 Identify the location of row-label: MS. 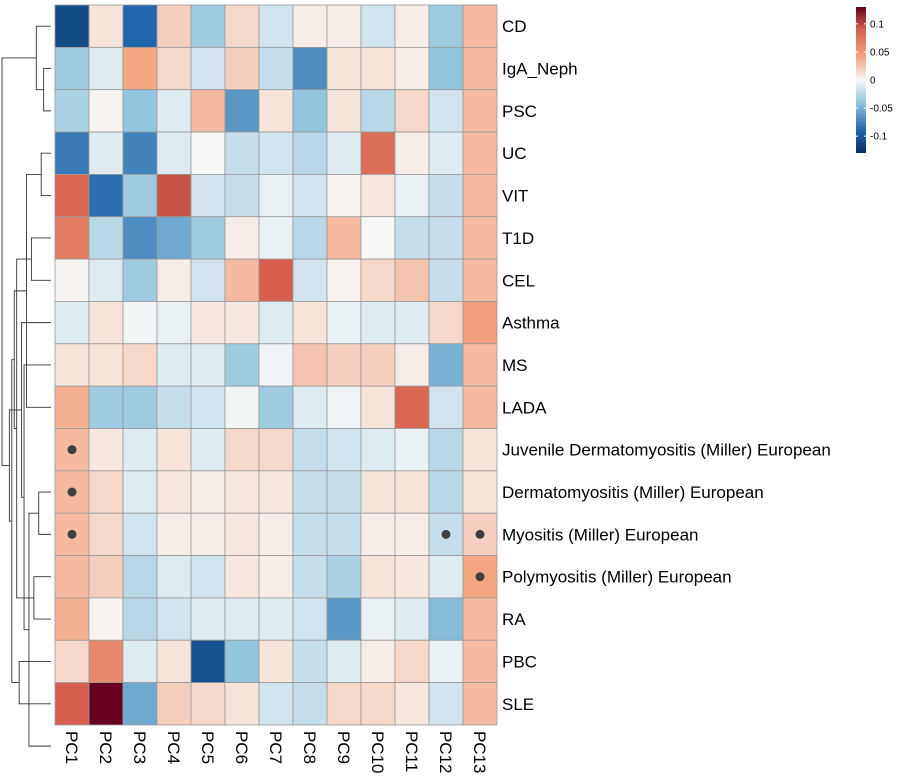
(515, 365).